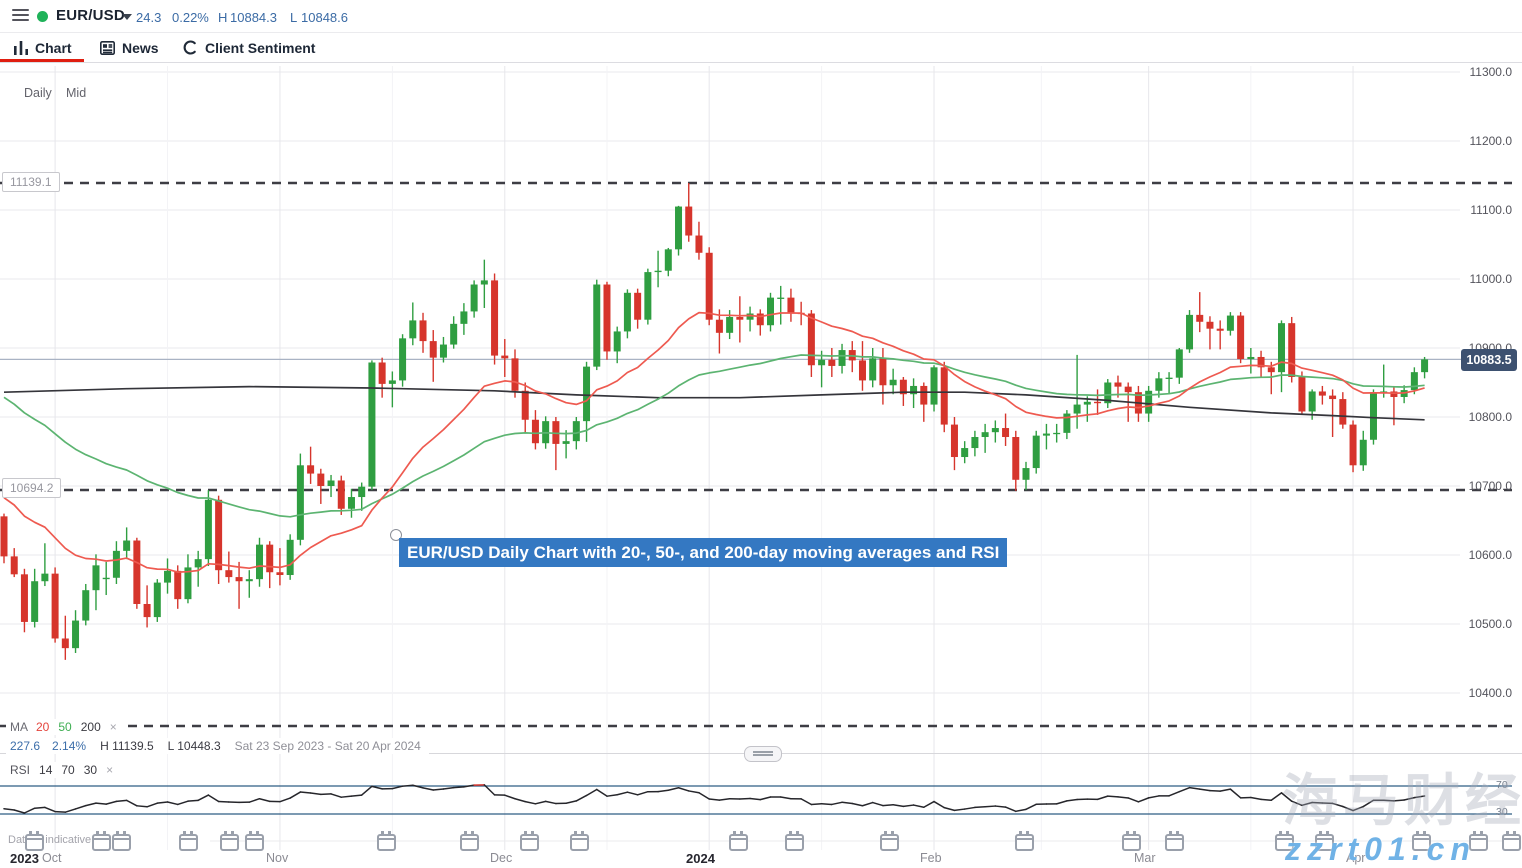 The height and width of the screenshot is (868, 1522). What do you see at coordinates (45, 770) in the screenshot?
I see `rsi-period: 14` at bounding box center [45, 770].